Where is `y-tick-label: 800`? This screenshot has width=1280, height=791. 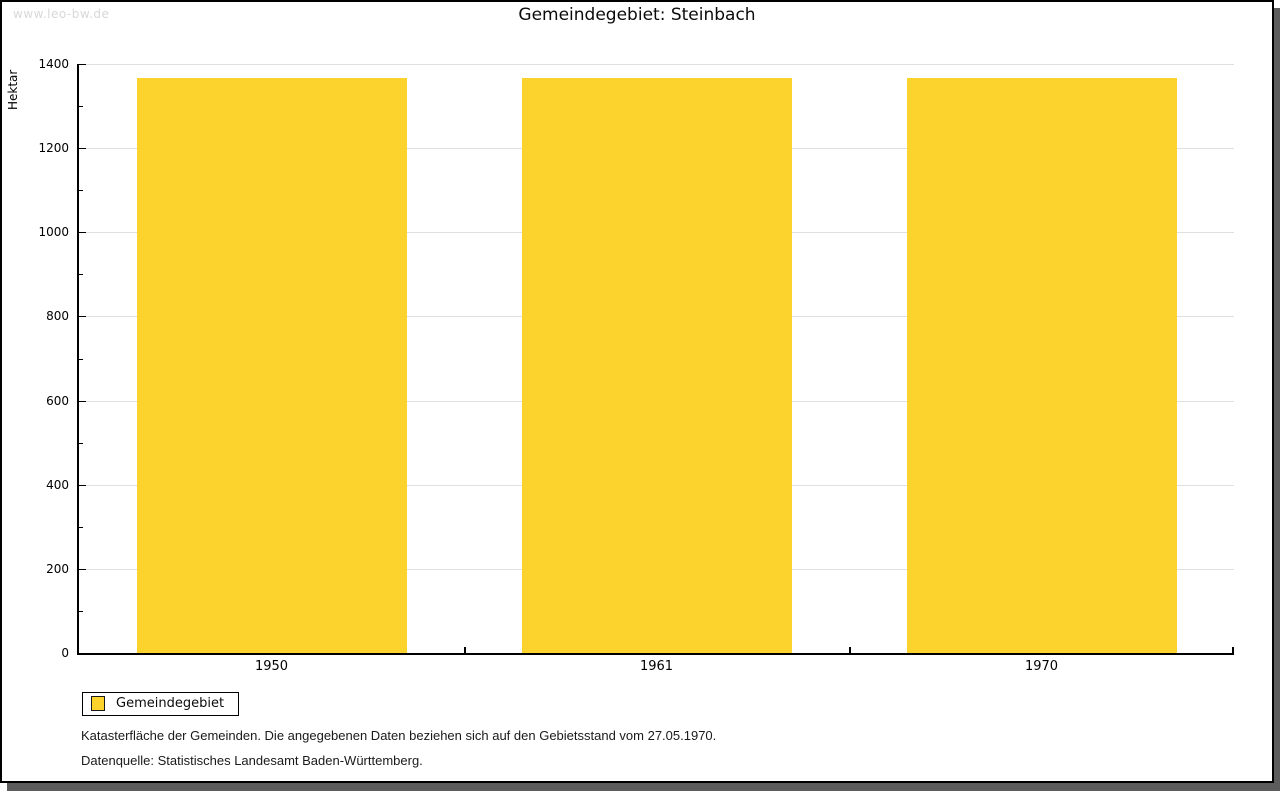
y-tick-label: 800 is located at coordinates (57, 316).